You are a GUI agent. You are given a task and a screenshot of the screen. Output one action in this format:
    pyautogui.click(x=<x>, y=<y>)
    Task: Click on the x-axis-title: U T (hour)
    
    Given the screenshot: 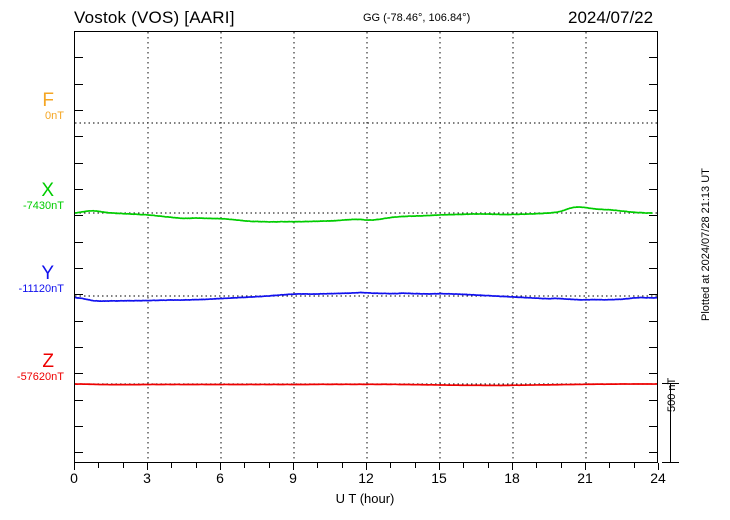 What is the action you would take?
    pyautogui.click(x=365, y=498)
    